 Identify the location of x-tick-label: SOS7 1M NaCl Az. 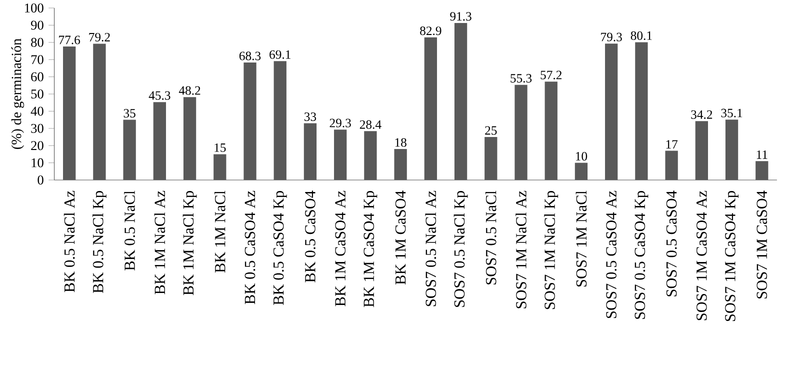
(521, 249).